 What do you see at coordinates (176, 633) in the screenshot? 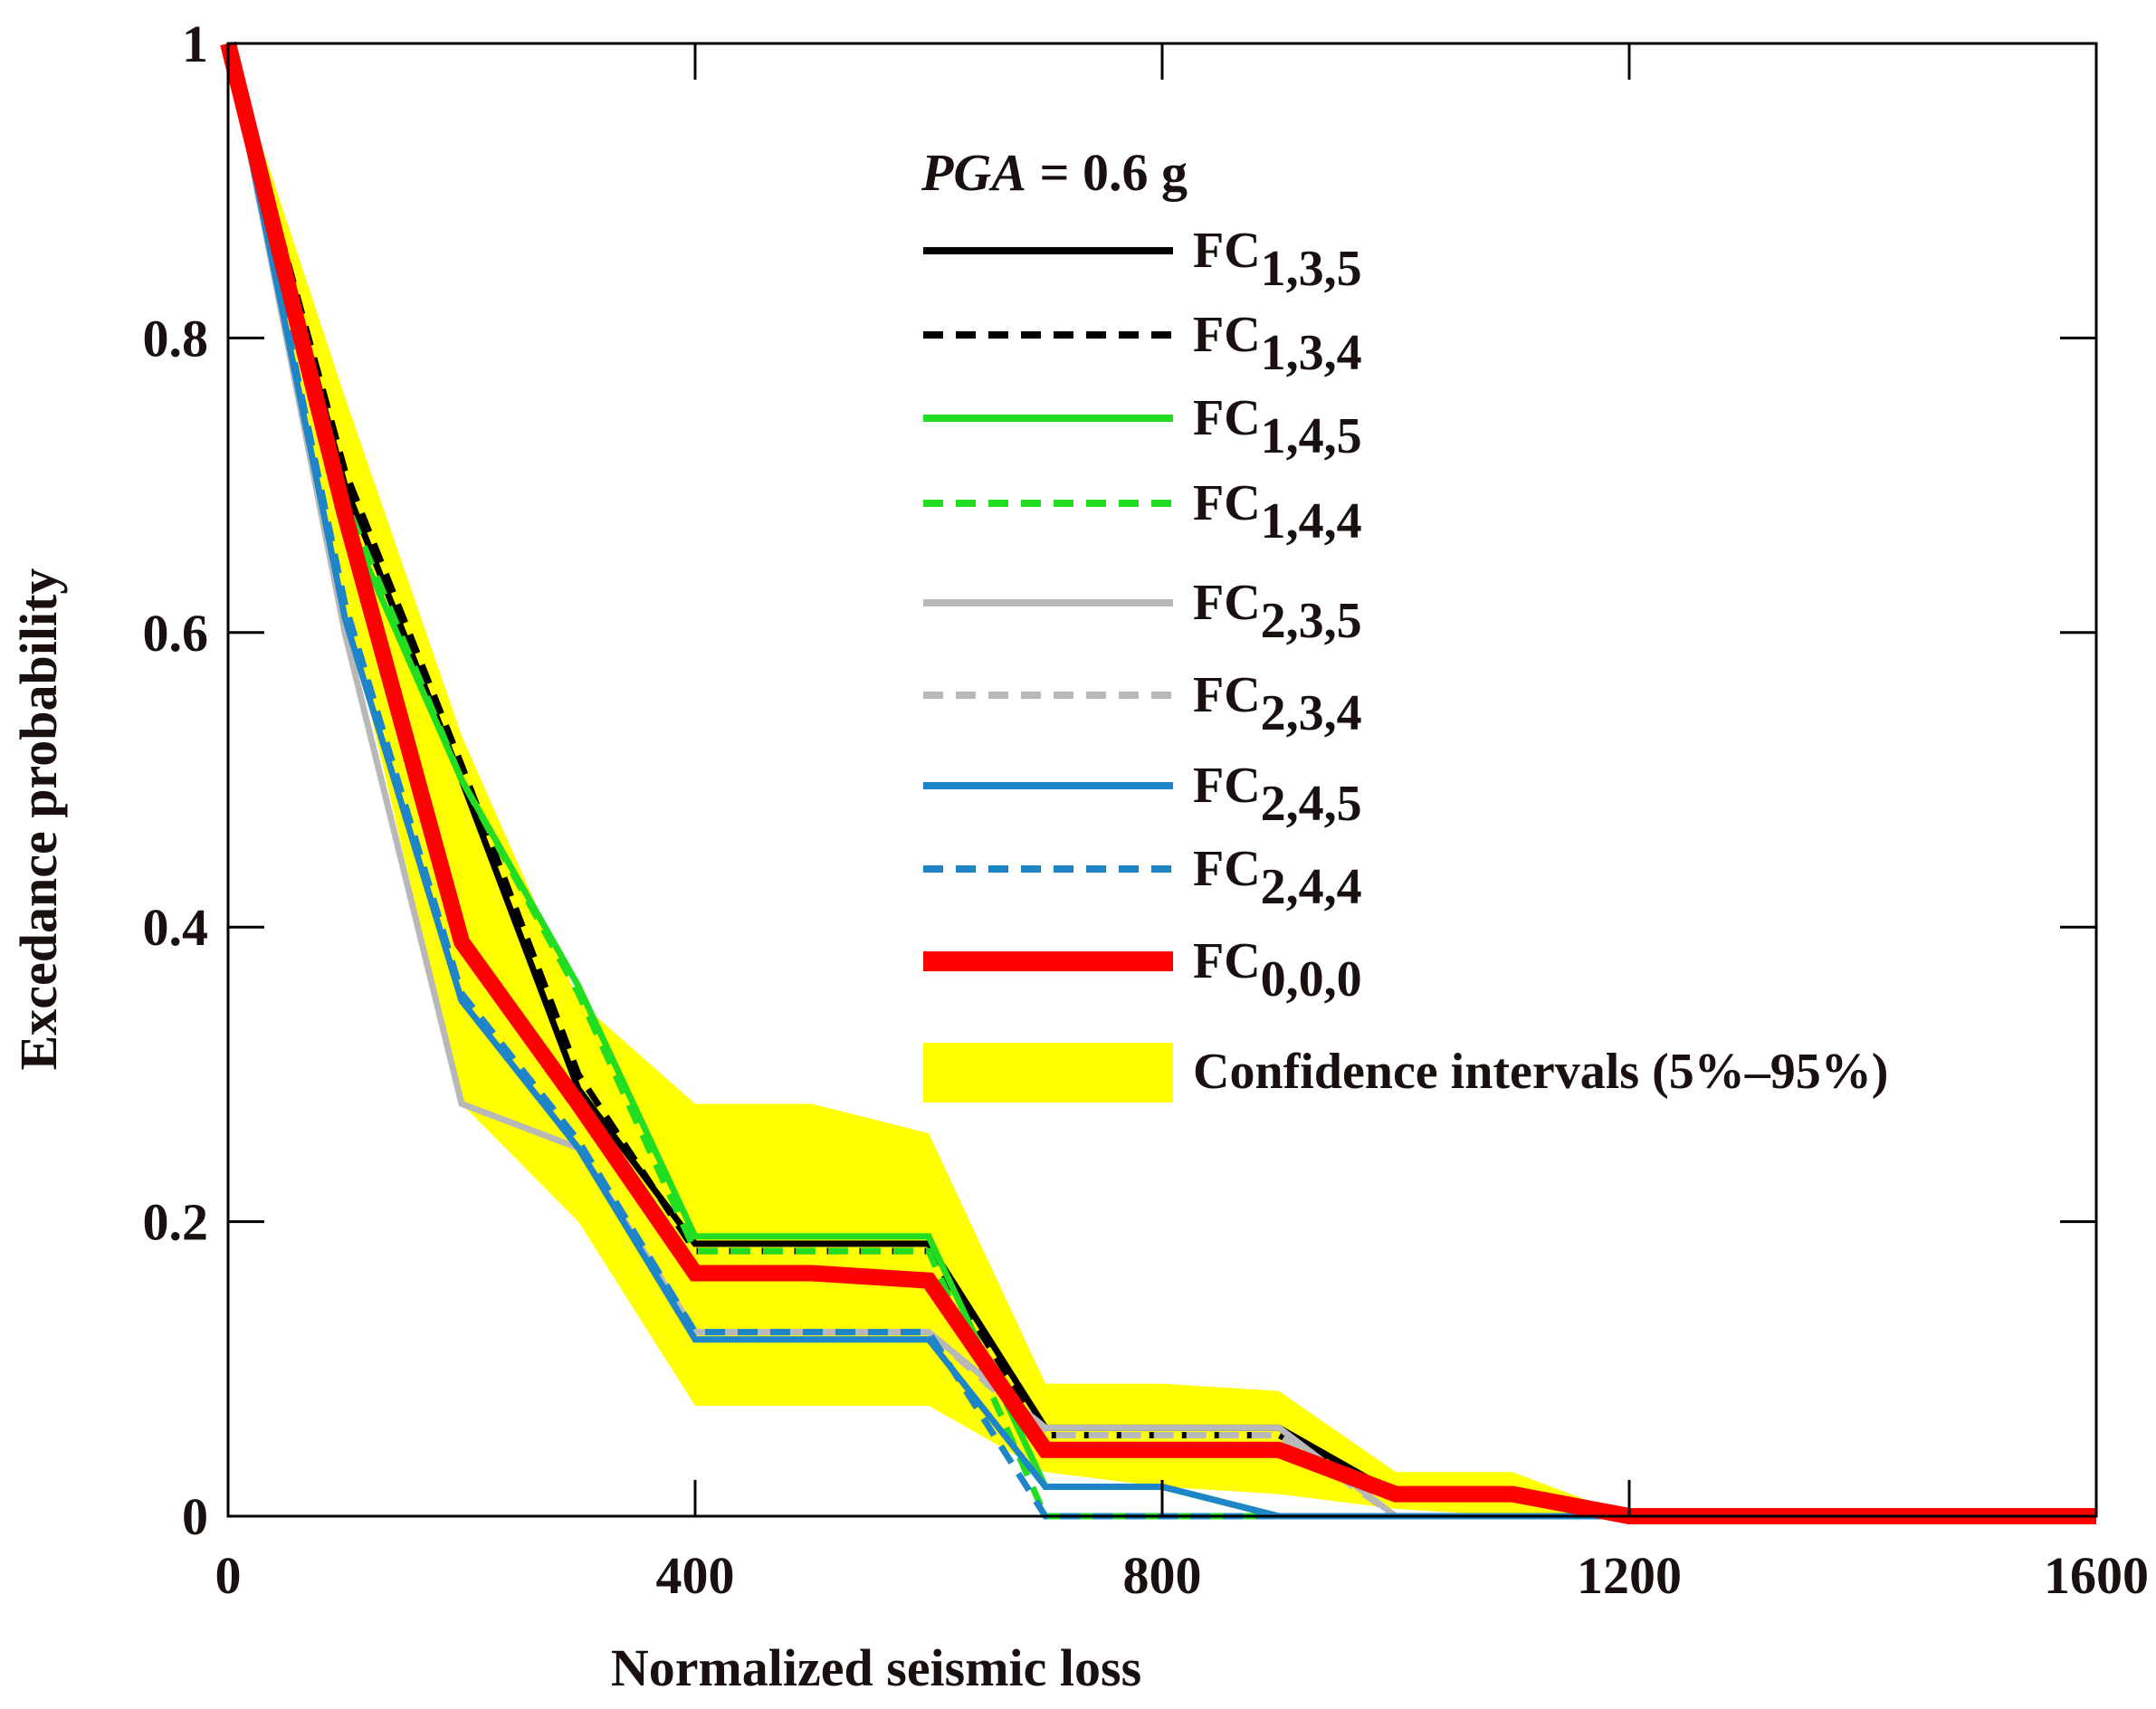
I see `y-tick-label: 0.6` at bounding box center [176, 633].